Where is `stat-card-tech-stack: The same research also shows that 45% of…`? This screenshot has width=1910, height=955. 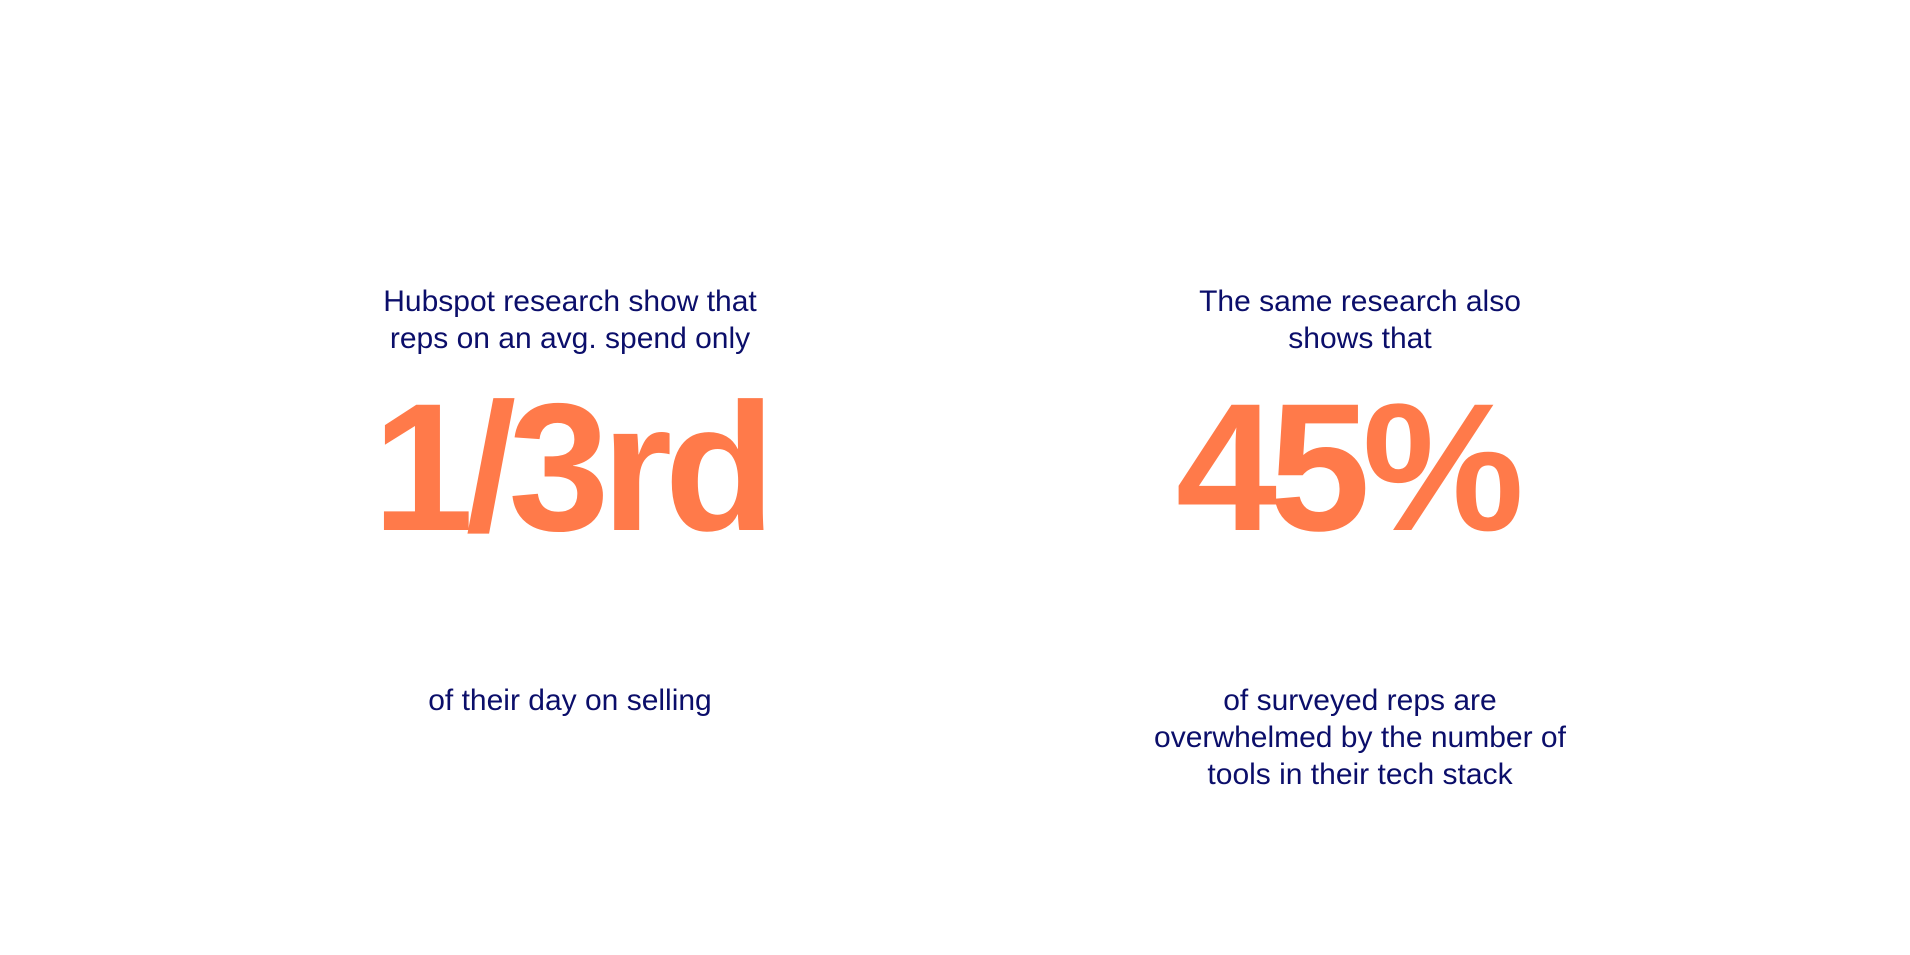 stat-card-tech-stack: The same research also shows that 45% of… is located at coordinates (1360, 538).